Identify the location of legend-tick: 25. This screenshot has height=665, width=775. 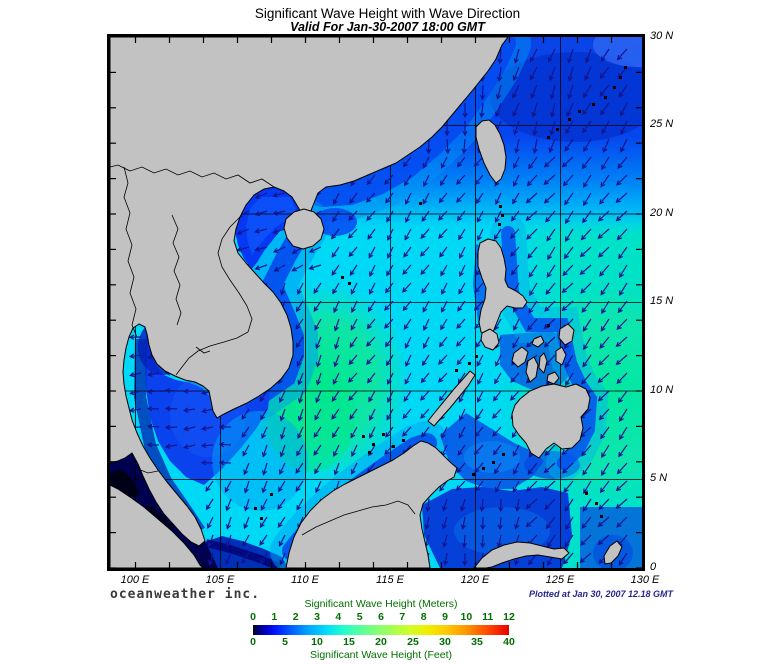
(413, 642).